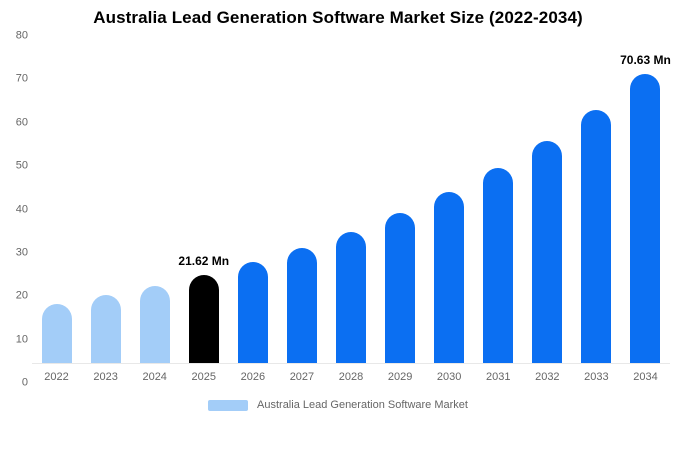 This screenshot has height=450, width=680. What do you see at coordinates (204, 199) in the screenshot?
I see `bar-slot-2025: 21.62 Mn` at bounding box center [204, 199].